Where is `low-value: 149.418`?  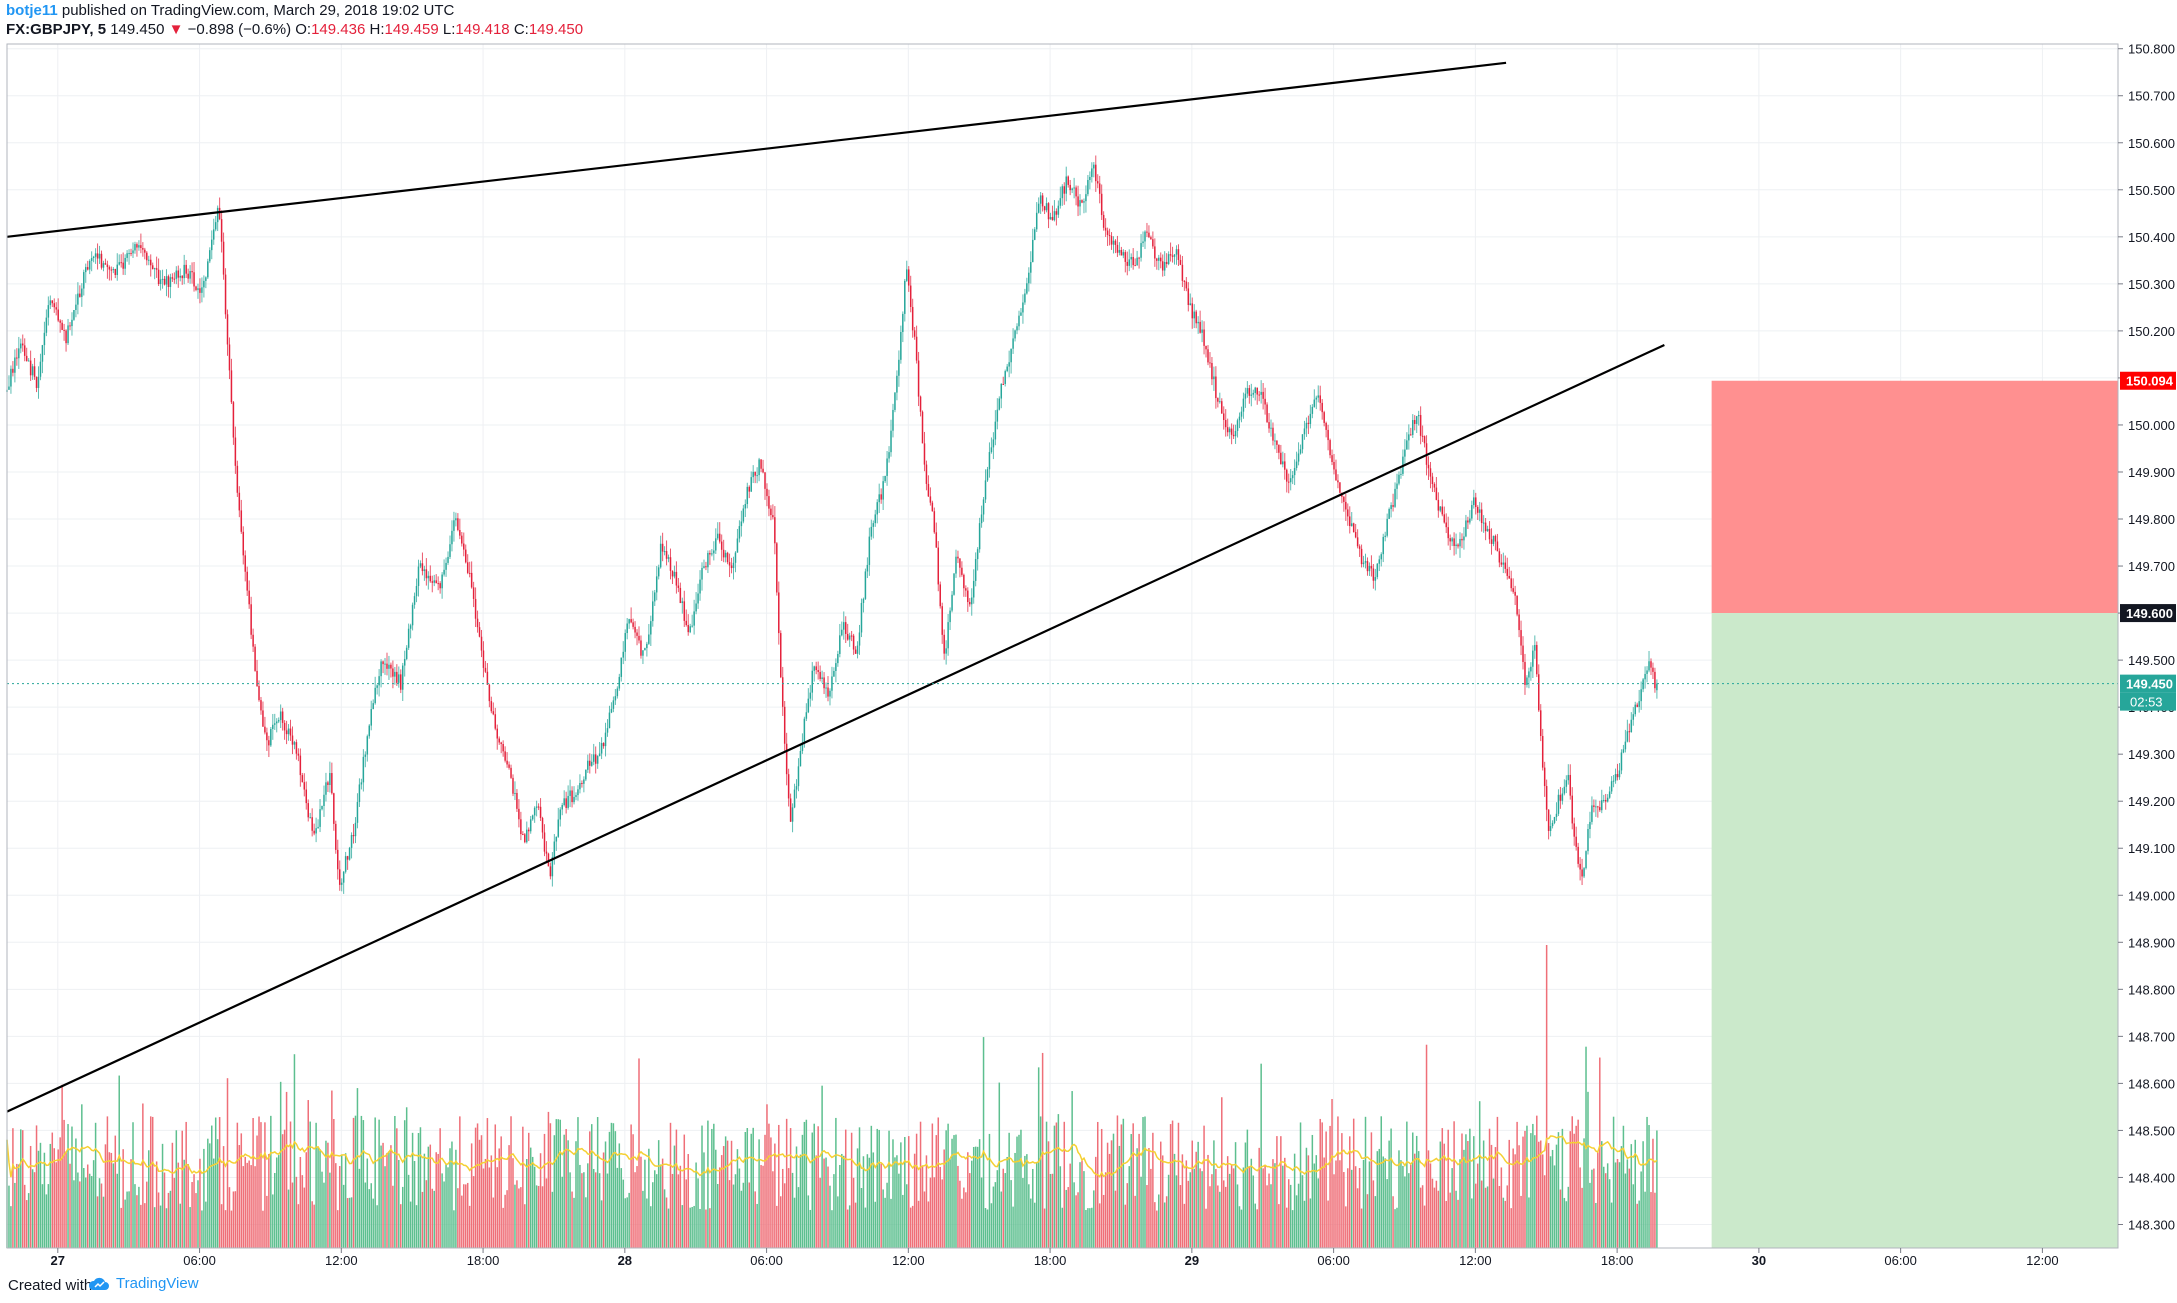 low-value: 149.418 is located at coordinates (482, 29).